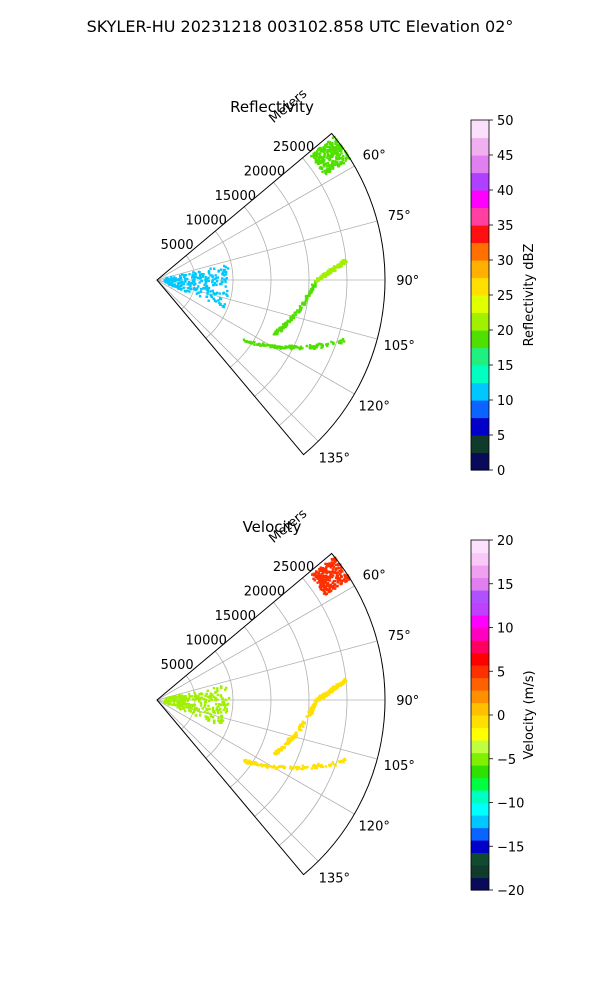  Describe the element at coordinates (506, 760) in the screenshot. I see `colorbar-tick-label: −5` at that location.